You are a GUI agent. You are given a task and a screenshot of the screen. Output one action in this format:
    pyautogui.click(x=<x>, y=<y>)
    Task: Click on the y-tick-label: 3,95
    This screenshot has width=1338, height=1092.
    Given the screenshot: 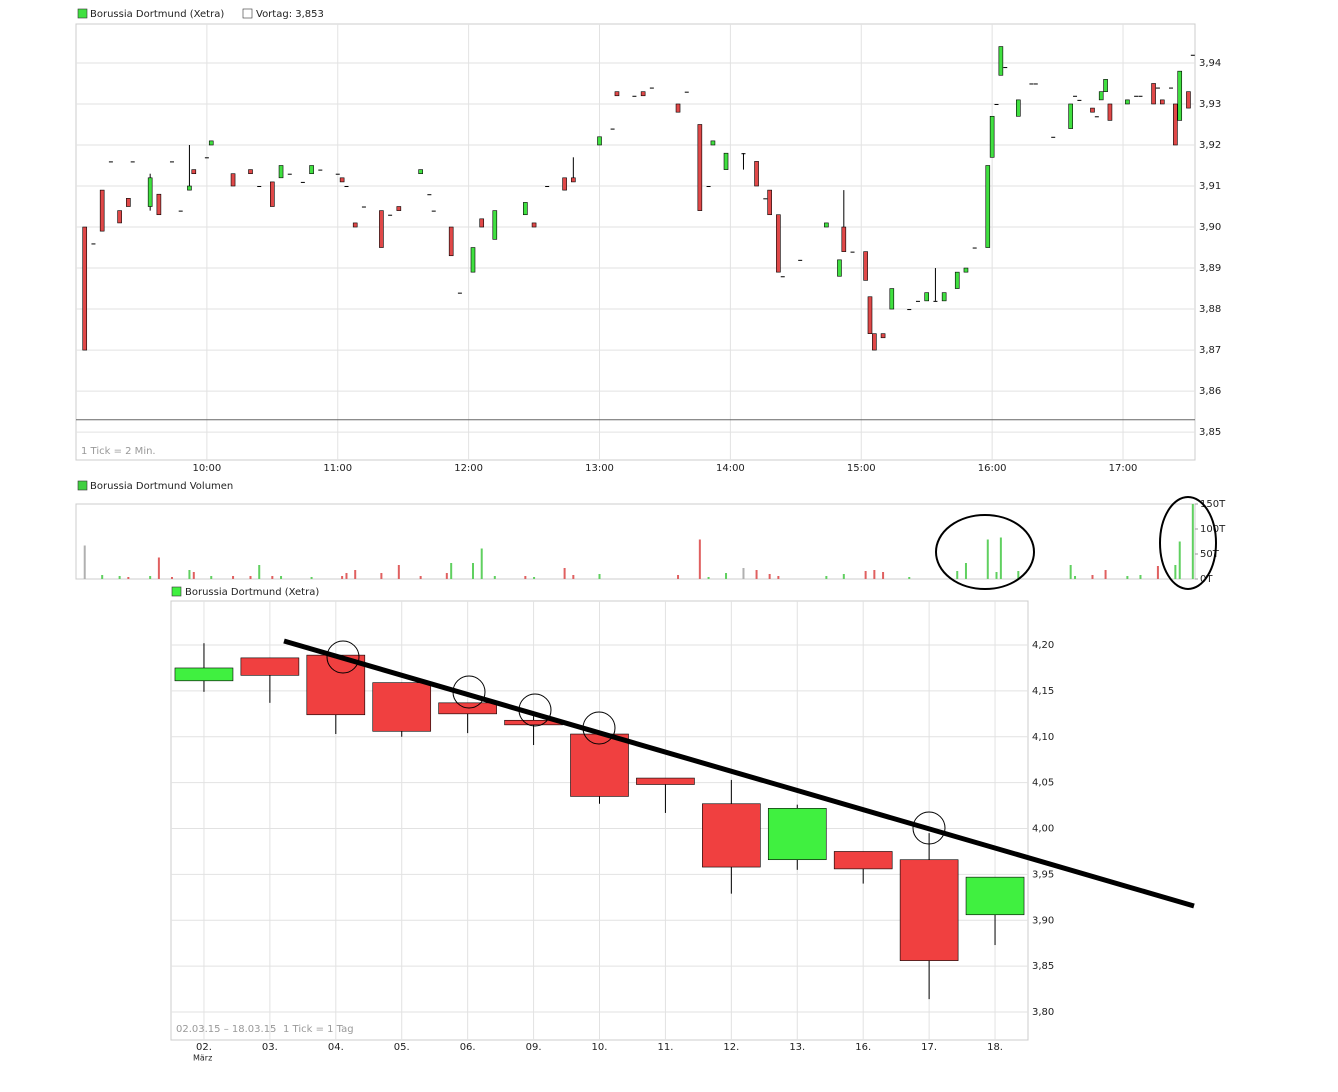 What is the action you would take?
    pyautogui.click(x=1043, y=874)
    